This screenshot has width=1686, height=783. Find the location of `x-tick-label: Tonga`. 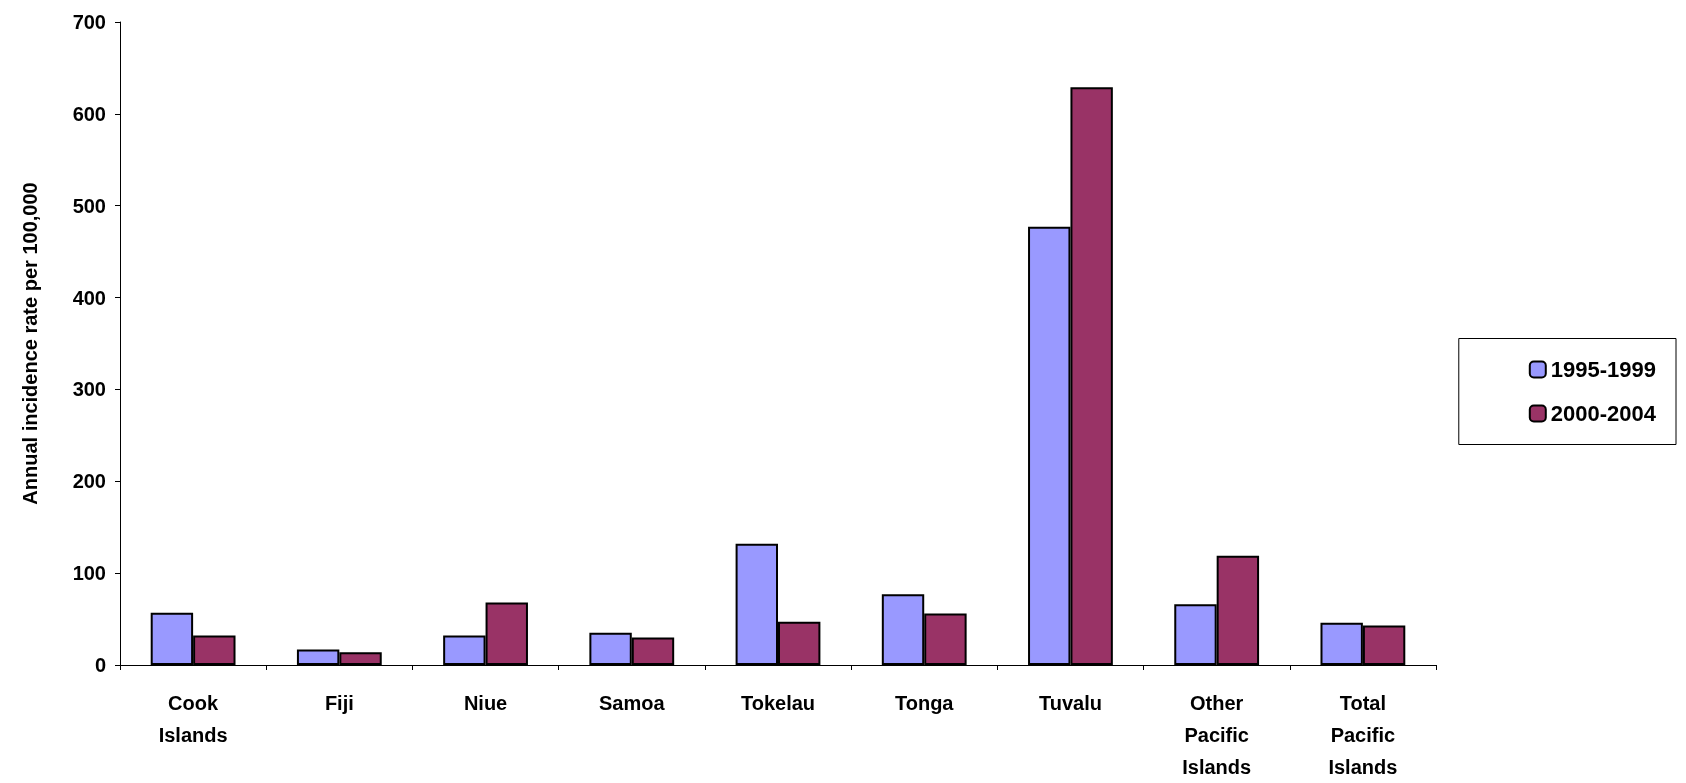

x-tick-label: Tonga is located at coordinates (924, 703).